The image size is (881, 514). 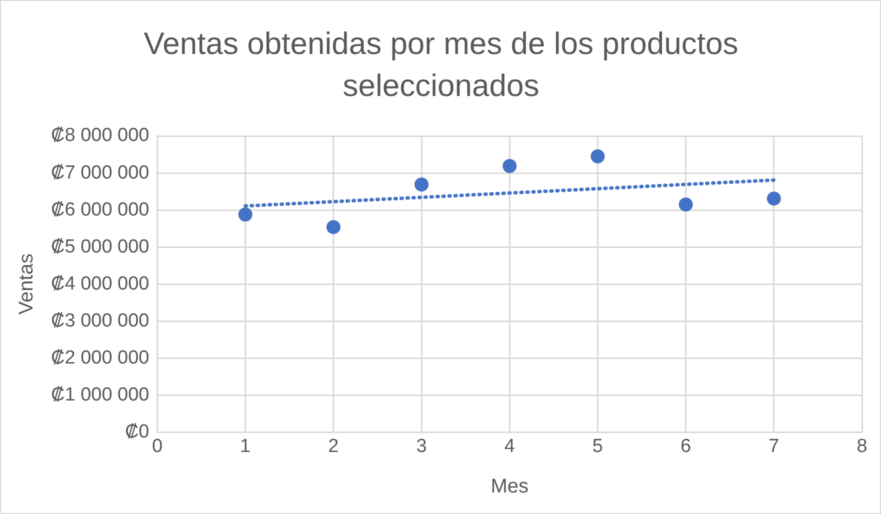 I want to click on y-tick-label: ₡3 000 000, so click(x=100, y=321).